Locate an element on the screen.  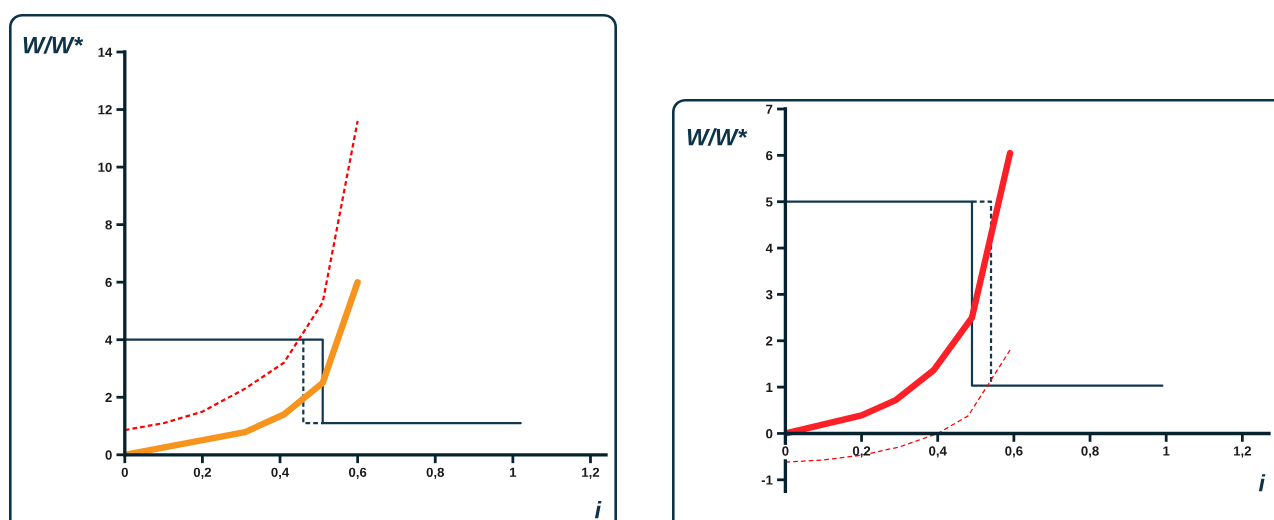
y-tick-label: 3 is located at coordinates (769, 294).